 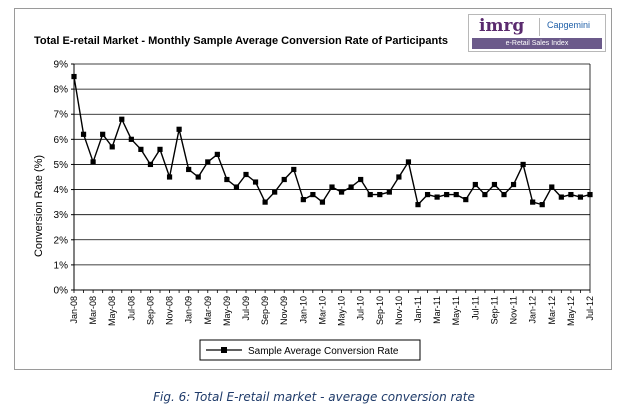 What do you see at coordinates (539, 27) in the screenshot?
I see `logo-divider` at bounding box center [539, 27].